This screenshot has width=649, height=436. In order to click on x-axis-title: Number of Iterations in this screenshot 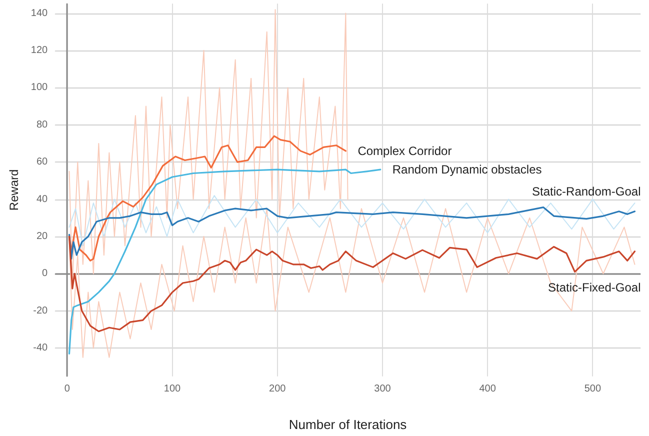, I will do `click(348, 424)`.